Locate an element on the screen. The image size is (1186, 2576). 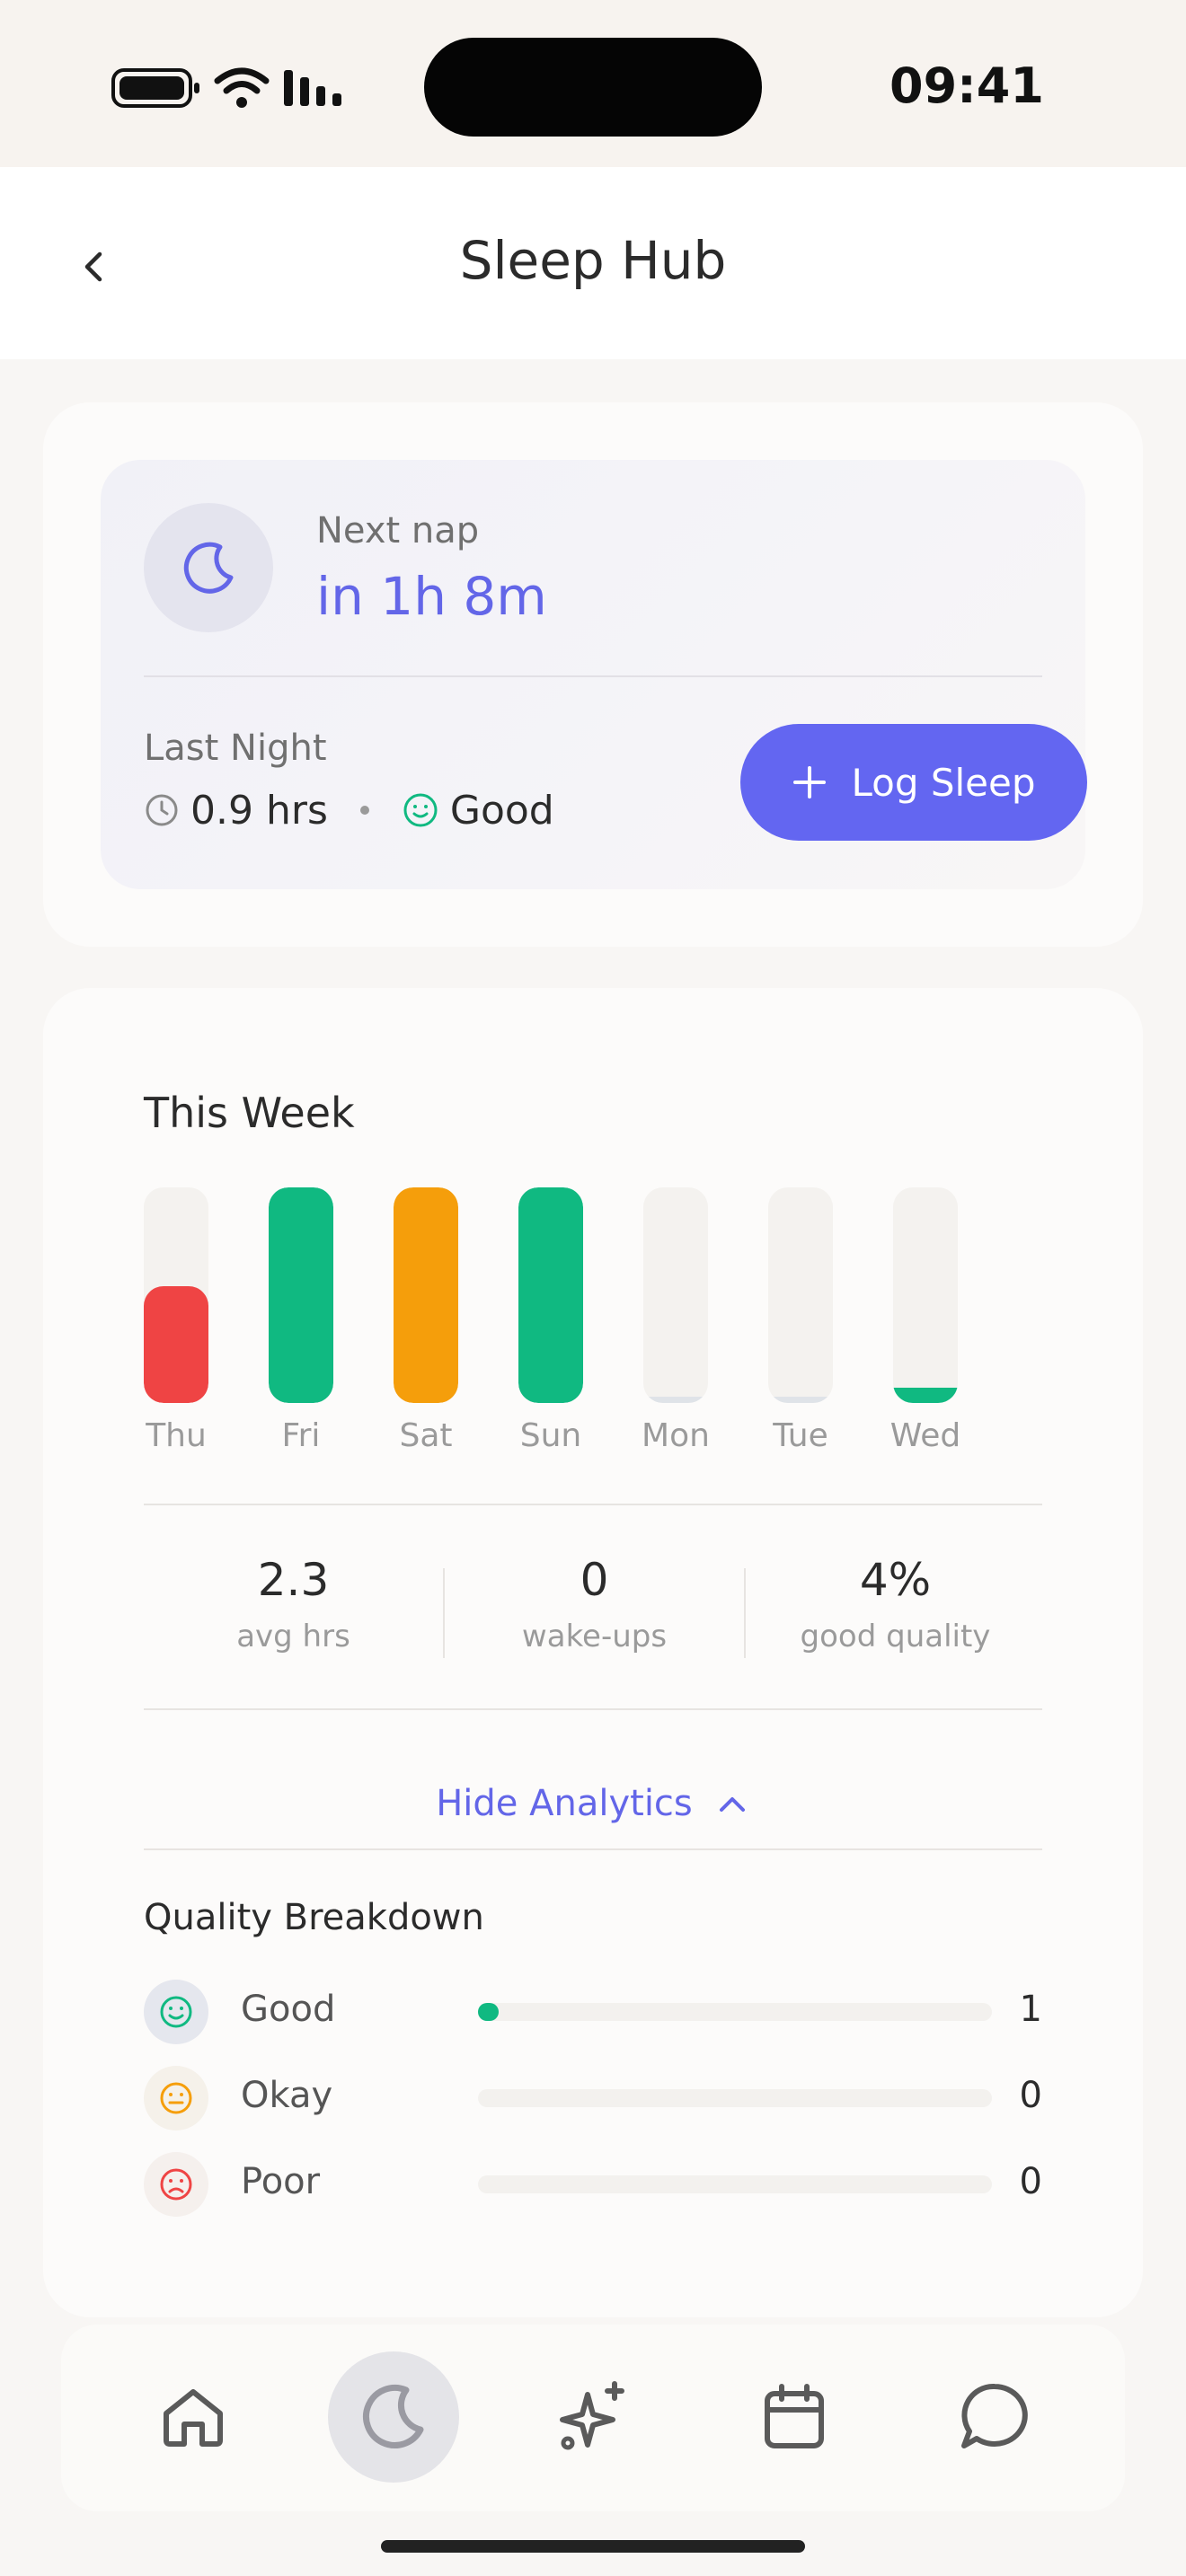
next-nap-value: in 1h 8m is located at coordinates (431, 596).